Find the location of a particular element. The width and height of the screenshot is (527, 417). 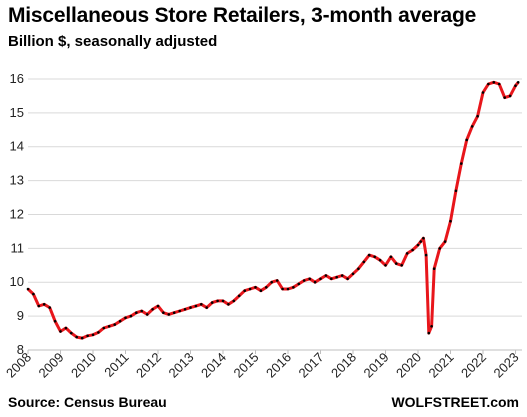

x-tick-label: 2015 is located at coordinates (246, 365).